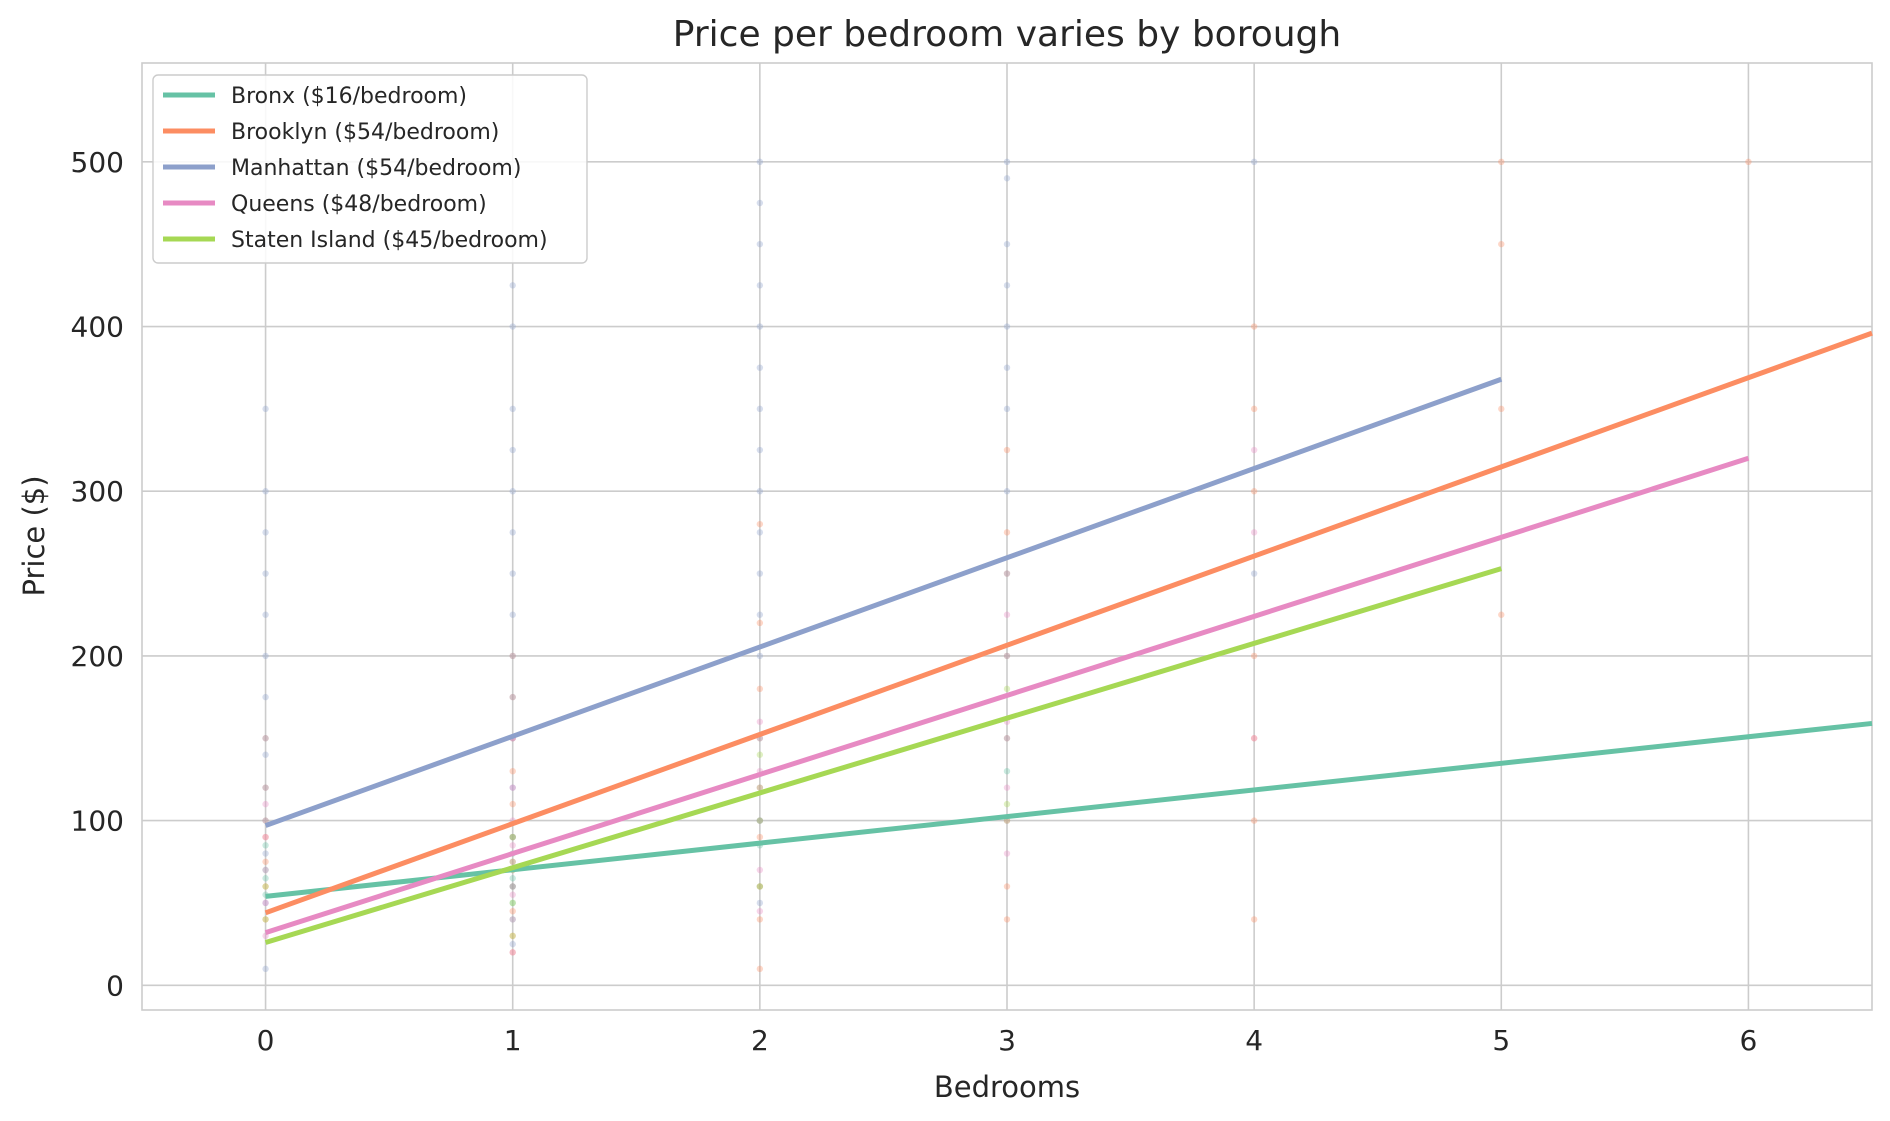 The width and height of the screenshot is (1890, 1121). Describe the element at coordinates (513, 1040) in the screenshot. I see `x-tick-label: 1` at that location.